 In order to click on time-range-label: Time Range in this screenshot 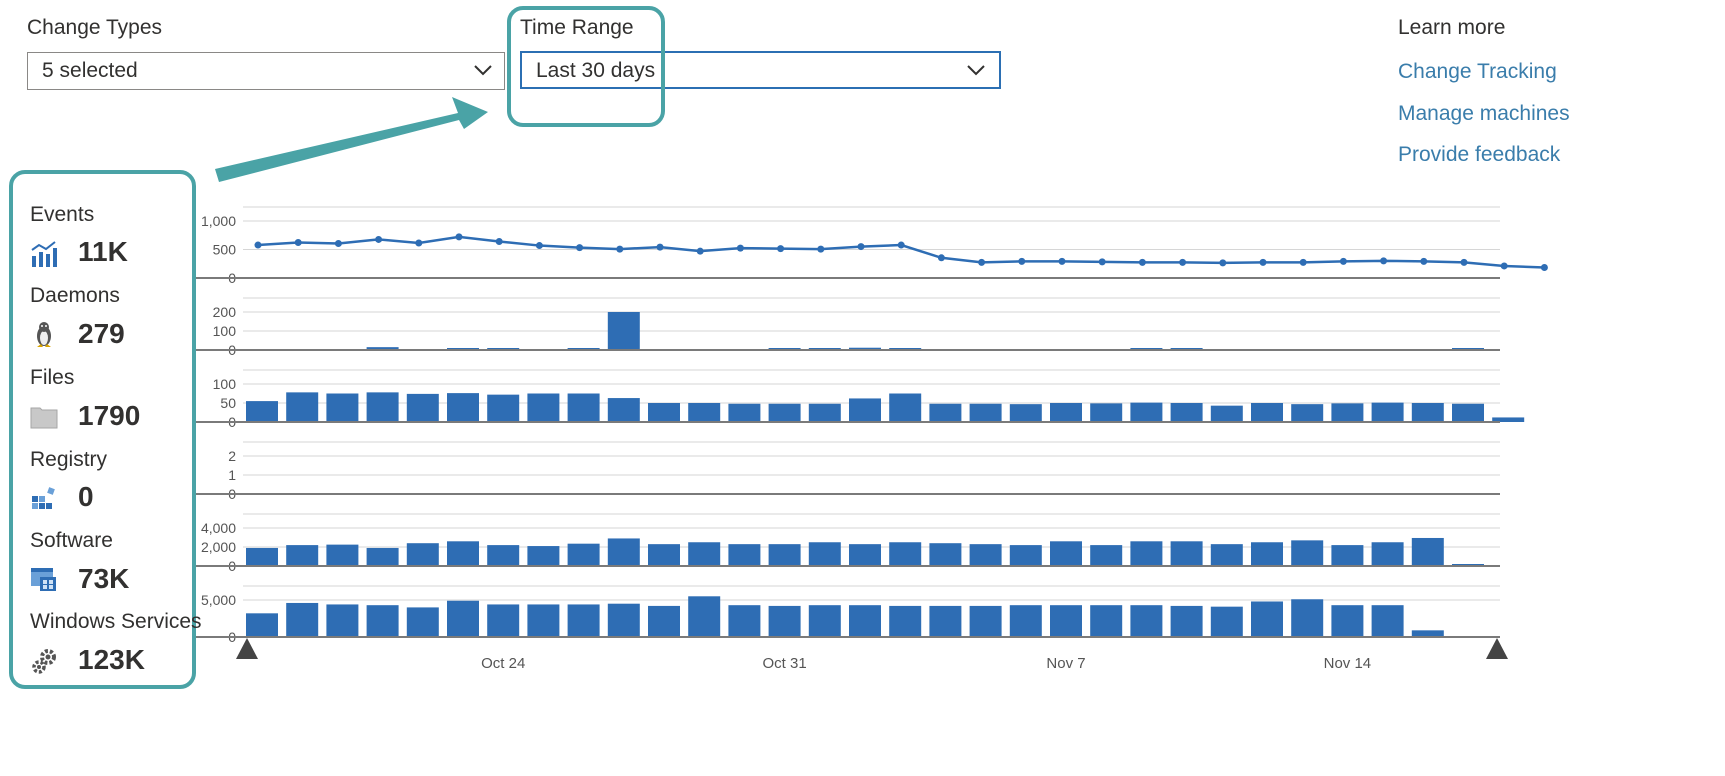, I will do `click(577, 27)`.